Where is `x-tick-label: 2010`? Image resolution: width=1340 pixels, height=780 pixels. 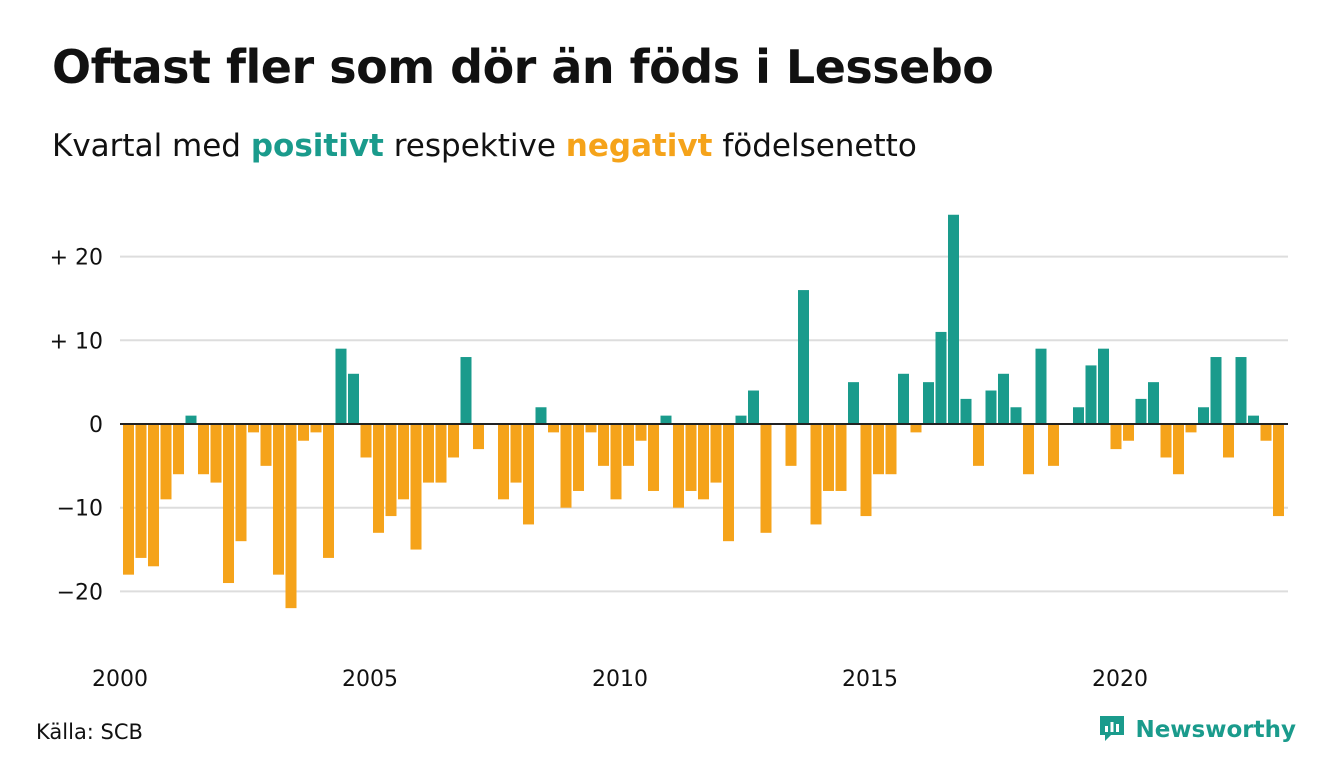
x-tick-label: 2010 is located at coordinates (620, 679).